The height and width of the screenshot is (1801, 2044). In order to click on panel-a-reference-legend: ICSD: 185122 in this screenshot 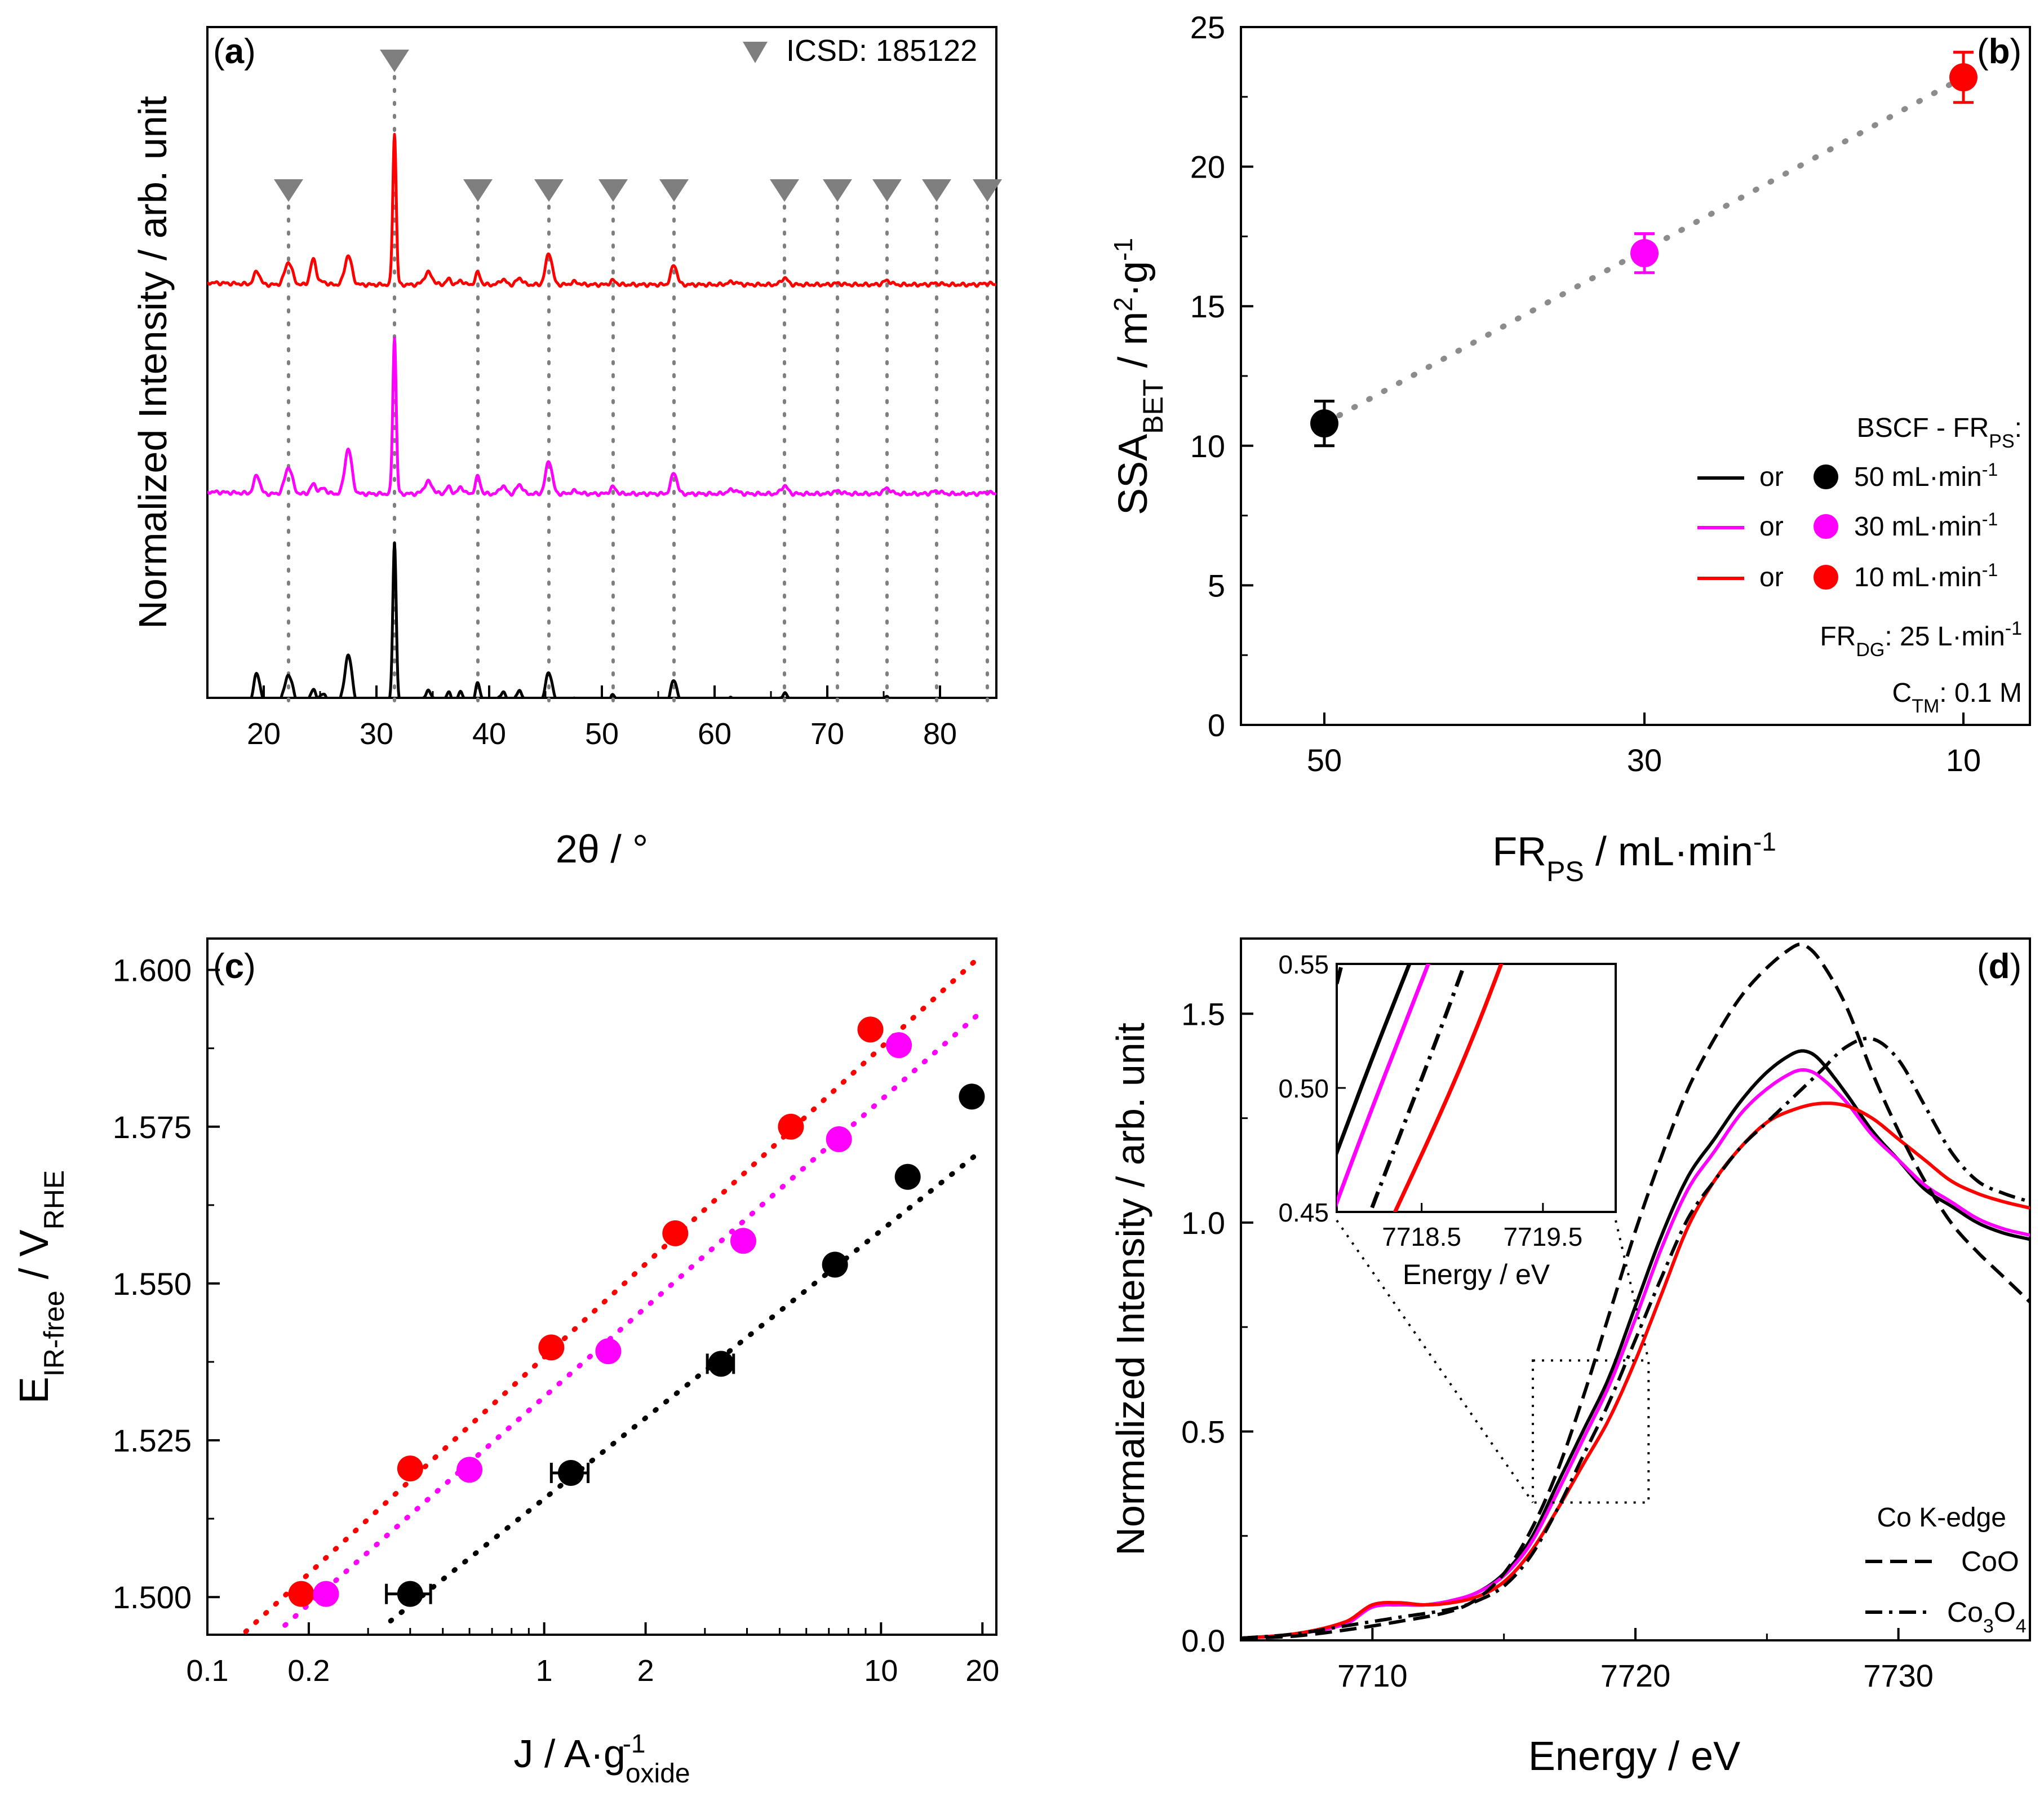, I will do `click(860, 51)`.